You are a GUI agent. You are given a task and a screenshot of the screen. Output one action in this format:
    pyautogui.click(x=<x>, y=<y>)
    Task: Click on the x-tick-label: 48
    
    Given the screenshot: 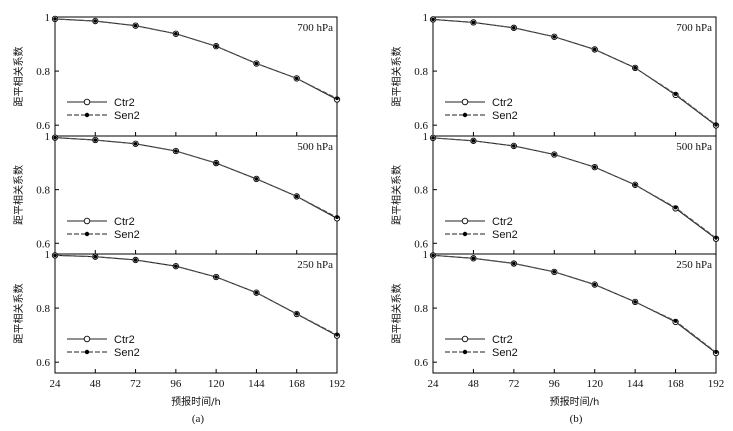 What is the action you would take?
    pyautogui.click(x=474, y=384)
    